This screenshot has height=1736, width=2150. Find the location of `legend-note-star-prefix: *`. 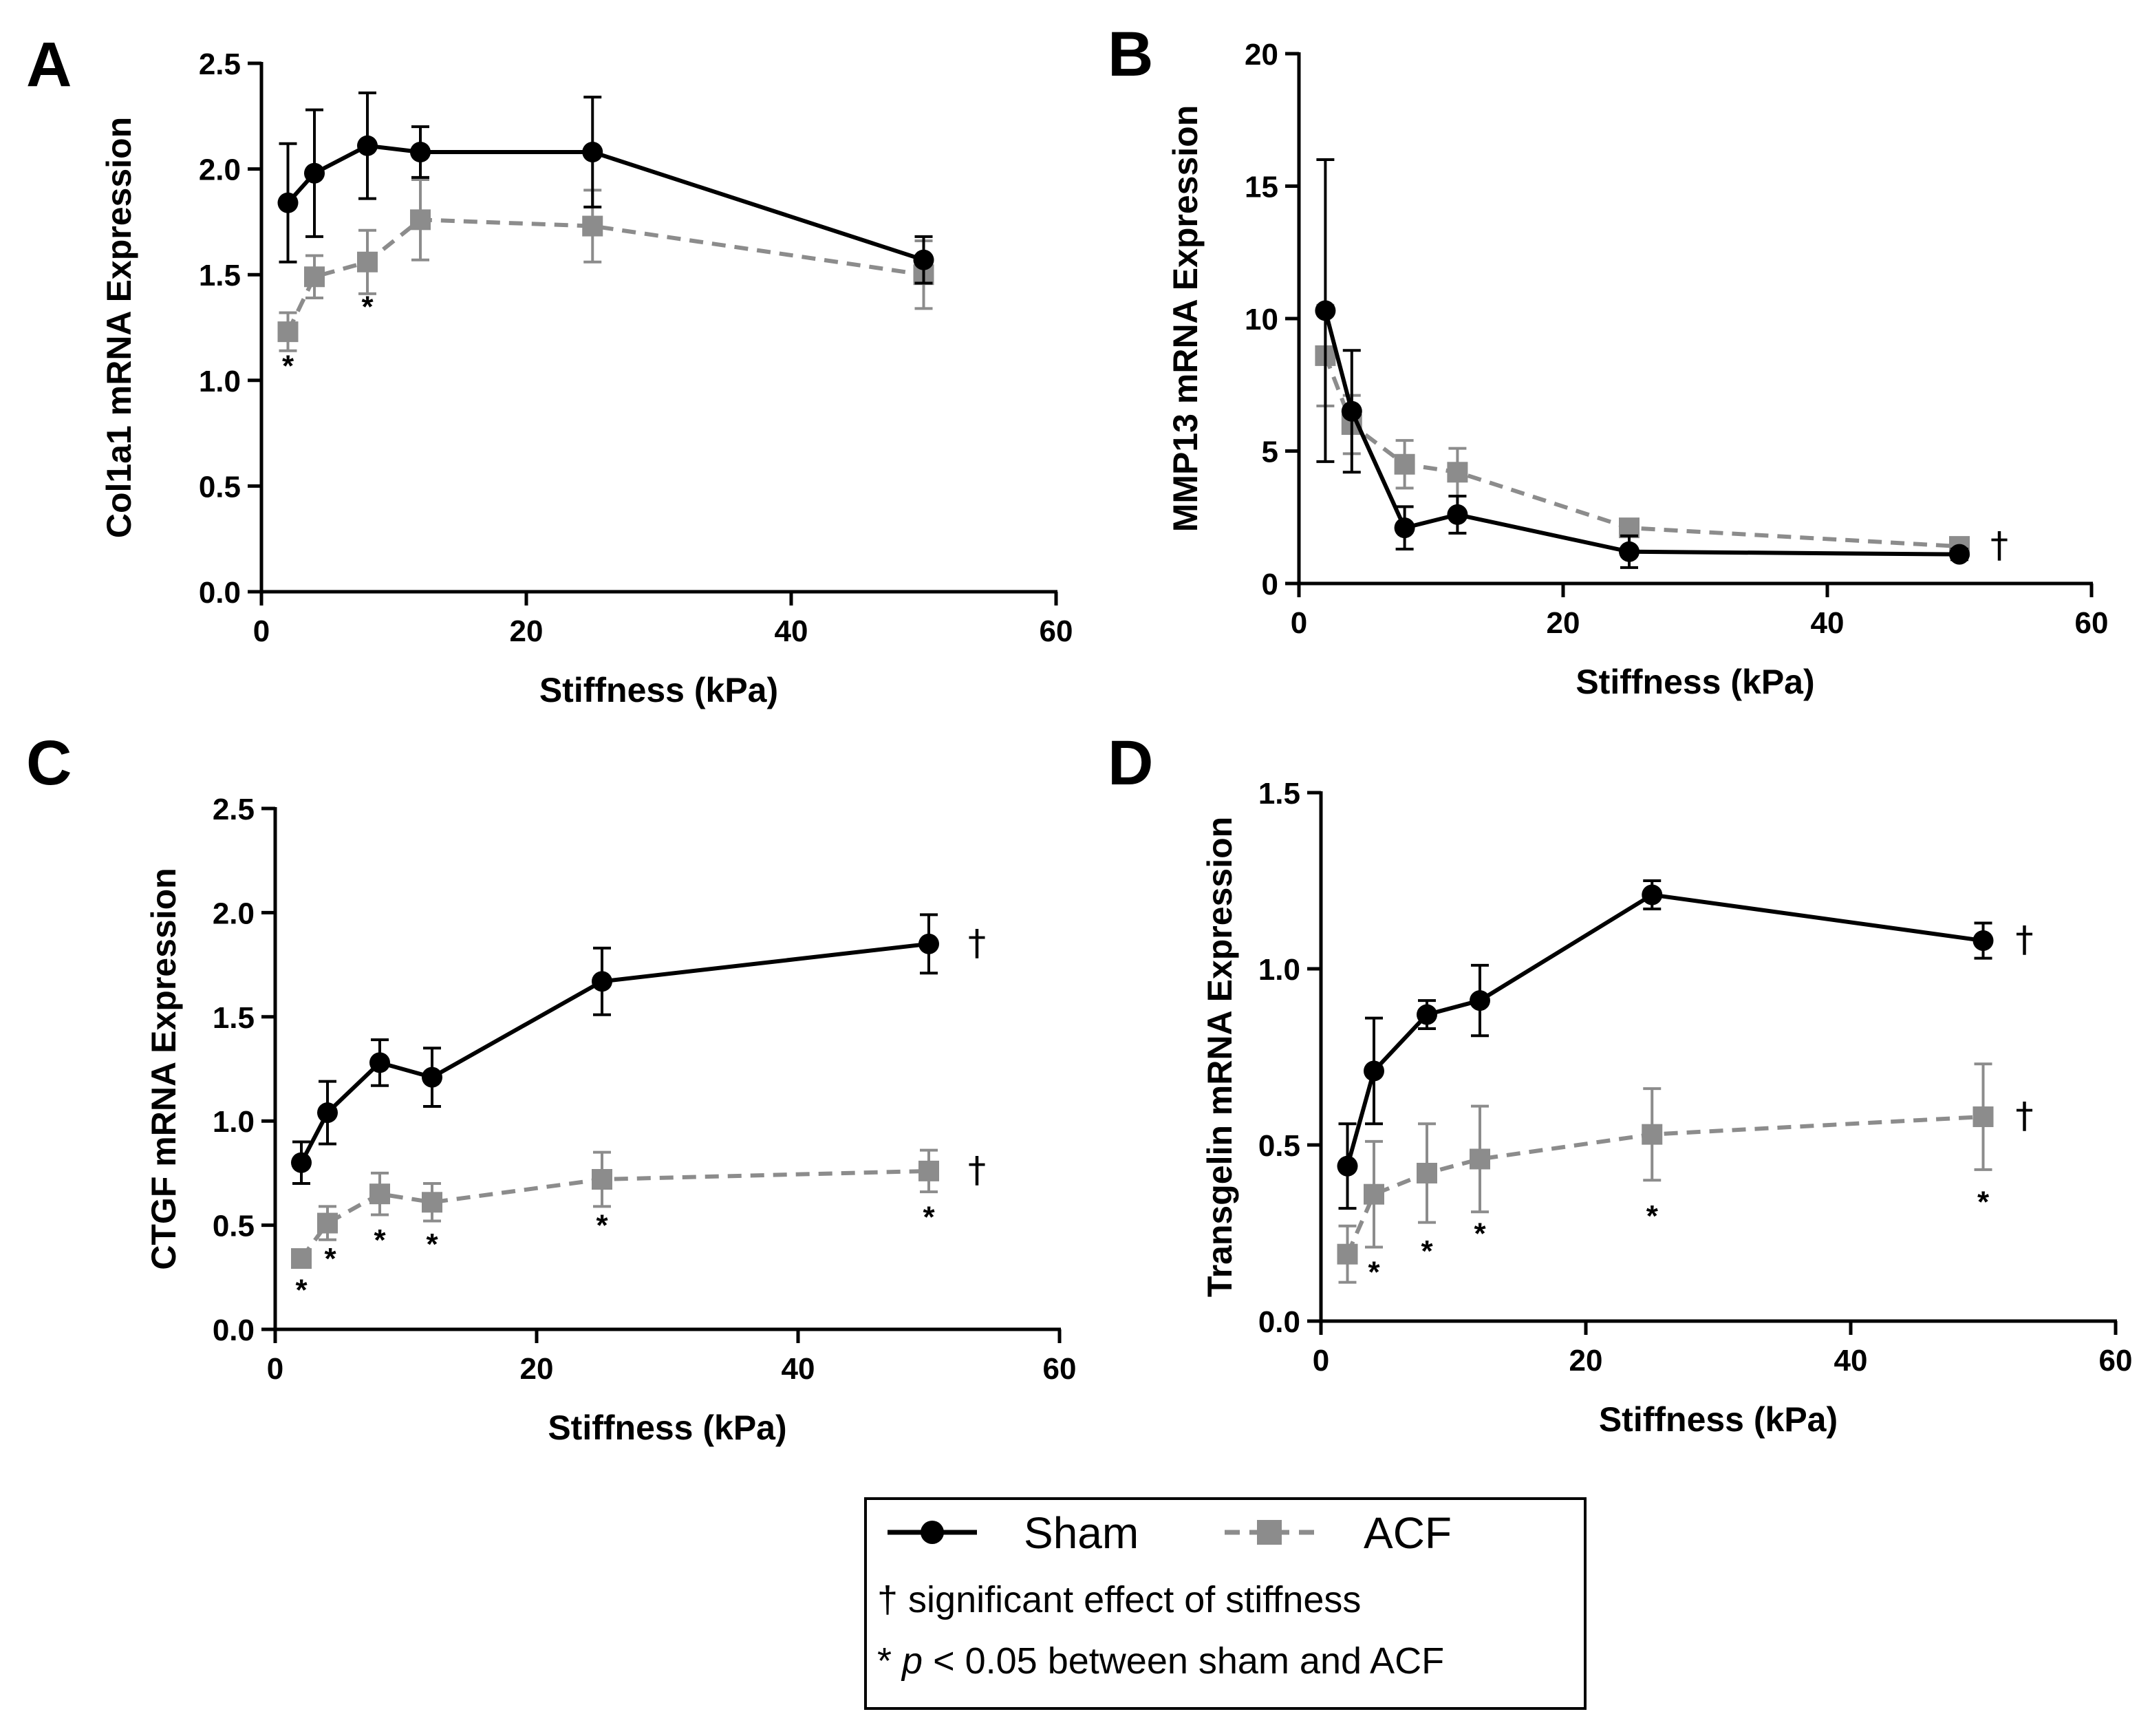

legend-note-star-prefix: * is located at coordinates (889, 1661).